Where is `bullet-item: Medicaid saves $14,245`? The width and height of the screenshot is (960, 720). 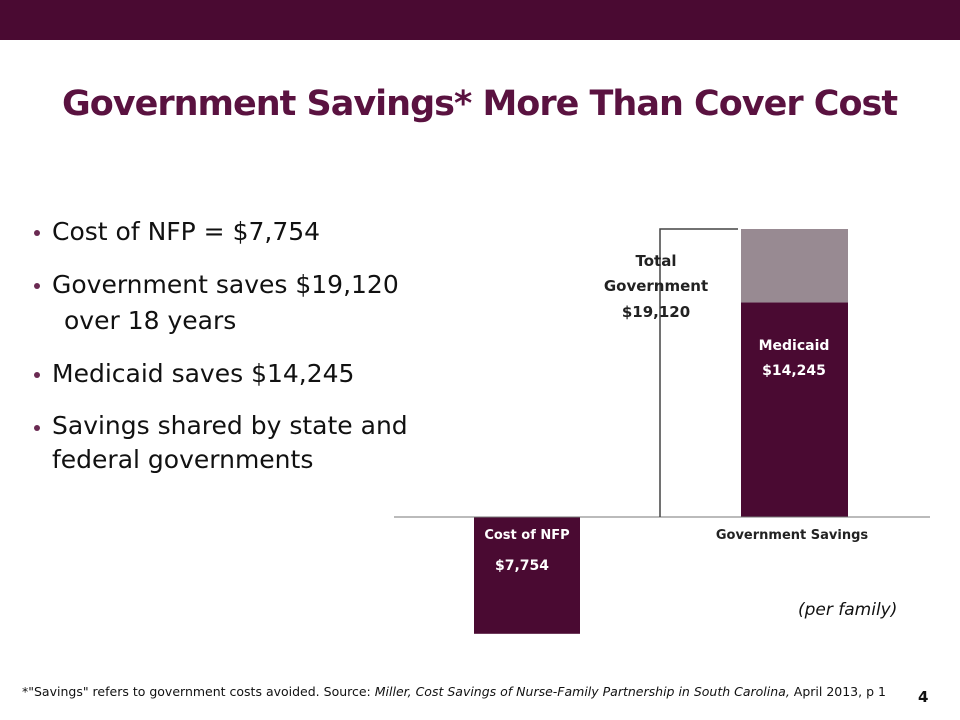
bullet-item: Medicaid saves $14,245 is located at coordinates (254, 374).